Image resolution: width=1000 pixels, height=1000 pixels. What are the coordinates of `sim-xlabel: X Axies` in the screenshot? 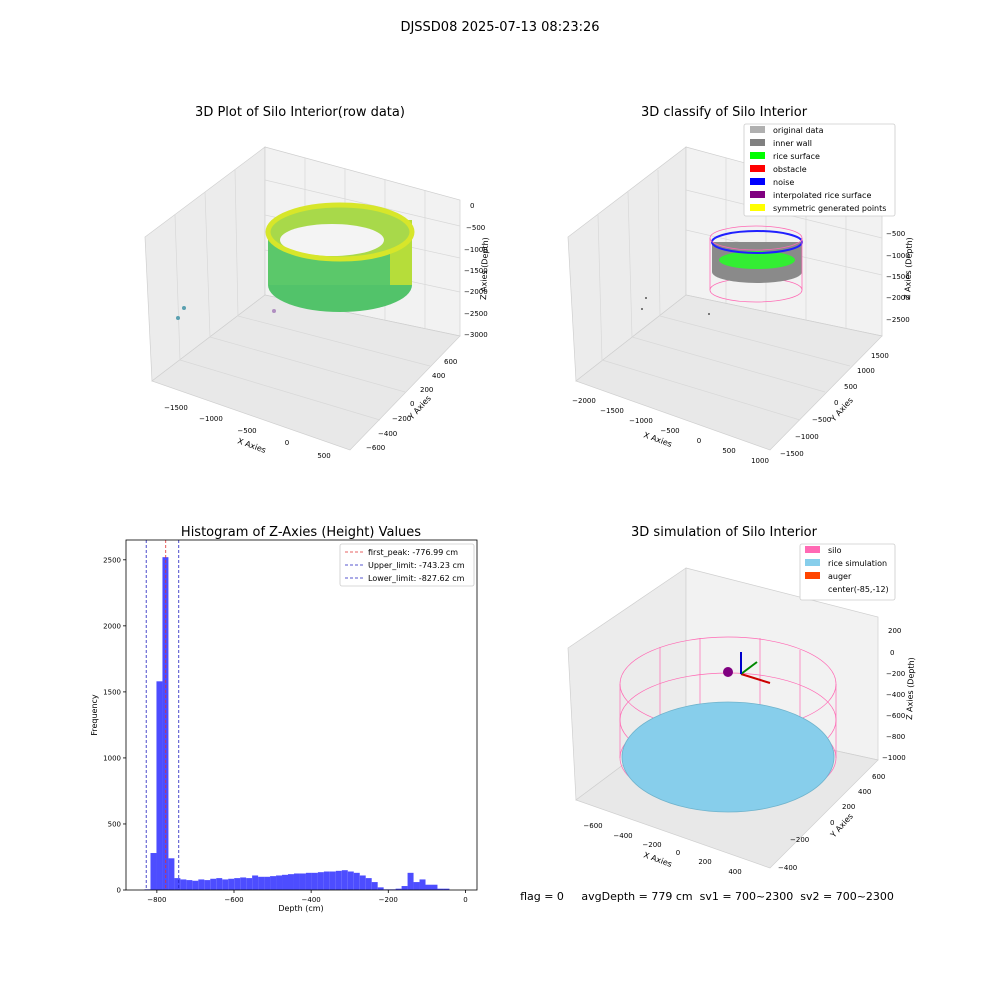 It's located at (657, 859).